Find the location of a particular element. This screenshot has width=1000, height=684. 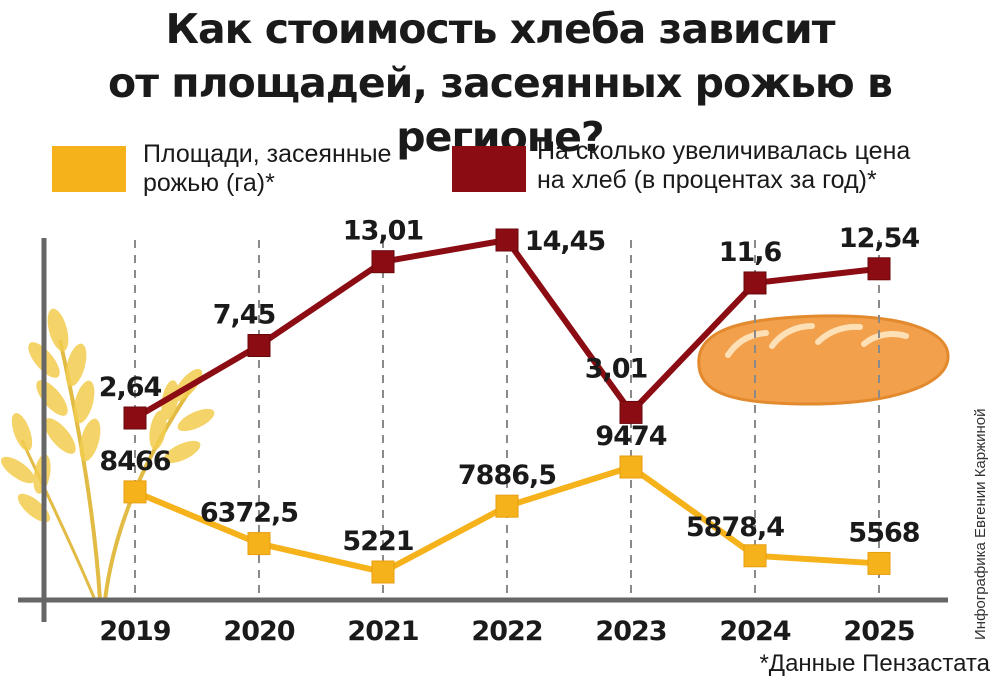

marker-area-2022 is located at coordinates (507, 506).